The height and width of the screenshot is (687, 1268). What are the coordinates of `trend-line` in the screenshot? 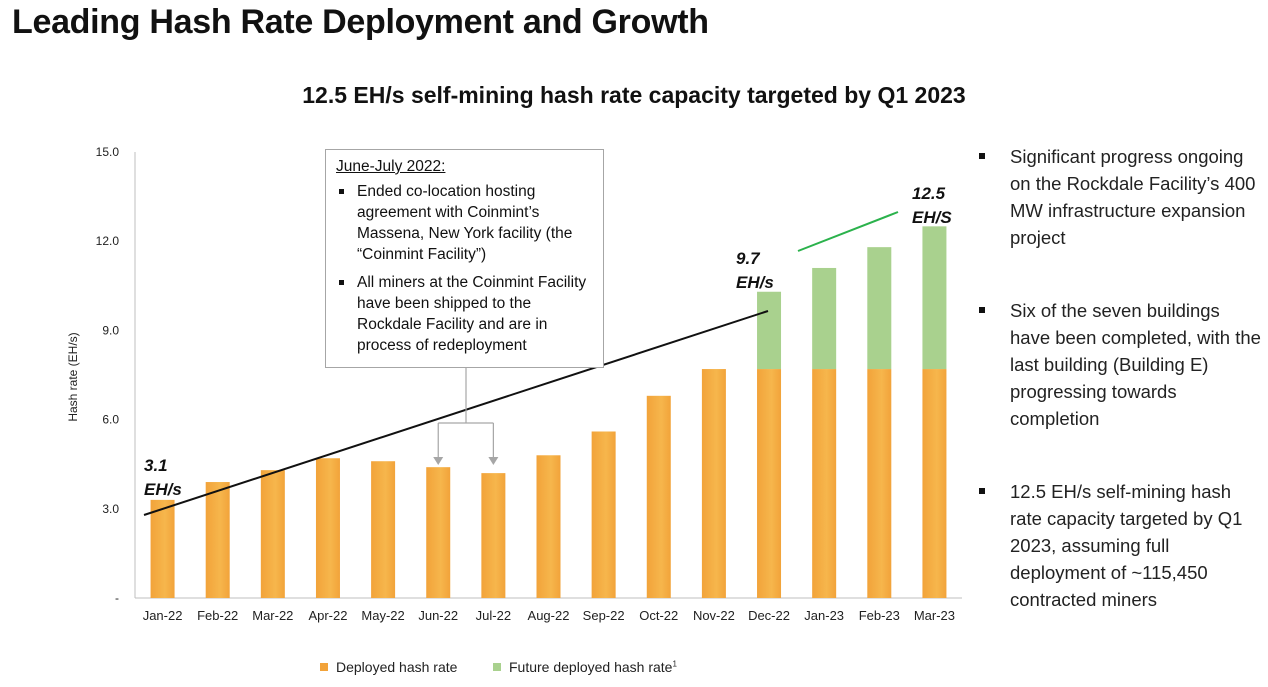 It's located at (456, 413).